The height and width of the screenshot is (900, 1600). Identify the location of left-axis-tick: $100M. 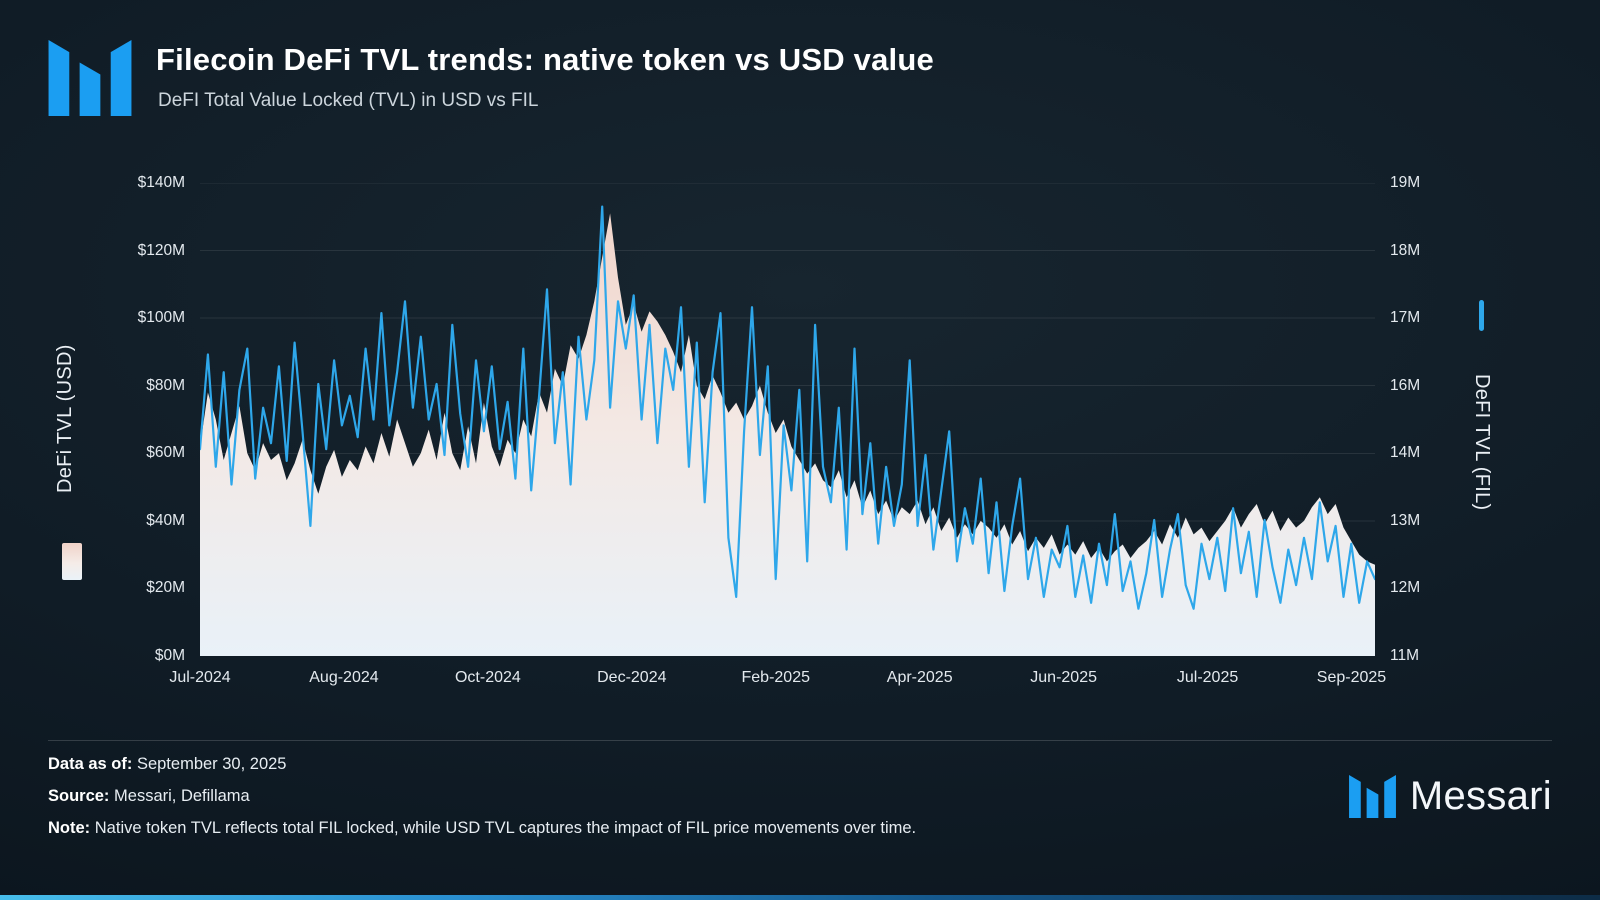
(161, 318).